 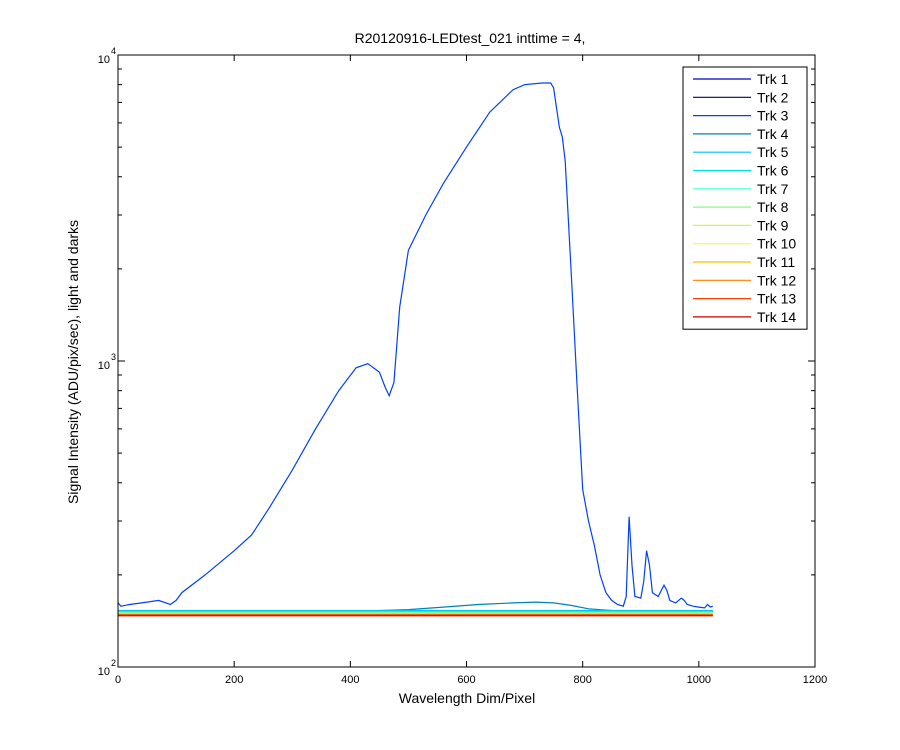 What do you see at coordinates (773, 116) in the screenshot?
I see `legend-entry-trk-3: Trk 3` at bounding box center [773, 116].